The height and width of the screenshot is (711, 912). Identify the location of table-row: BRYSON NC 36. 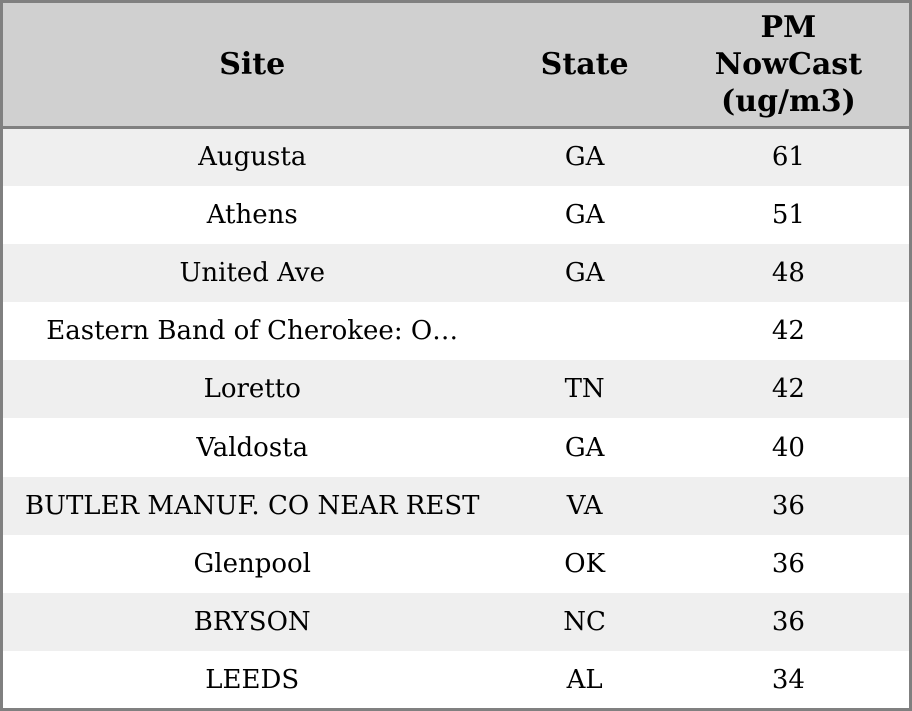
(456, 622).